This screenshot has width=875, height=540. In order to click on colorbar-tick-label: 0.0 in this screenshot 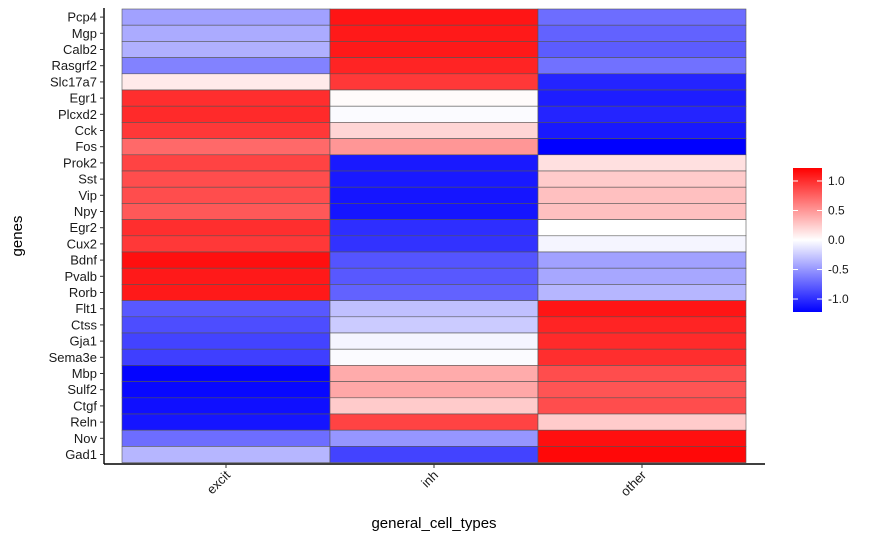, I will do `click(836, 240)`.